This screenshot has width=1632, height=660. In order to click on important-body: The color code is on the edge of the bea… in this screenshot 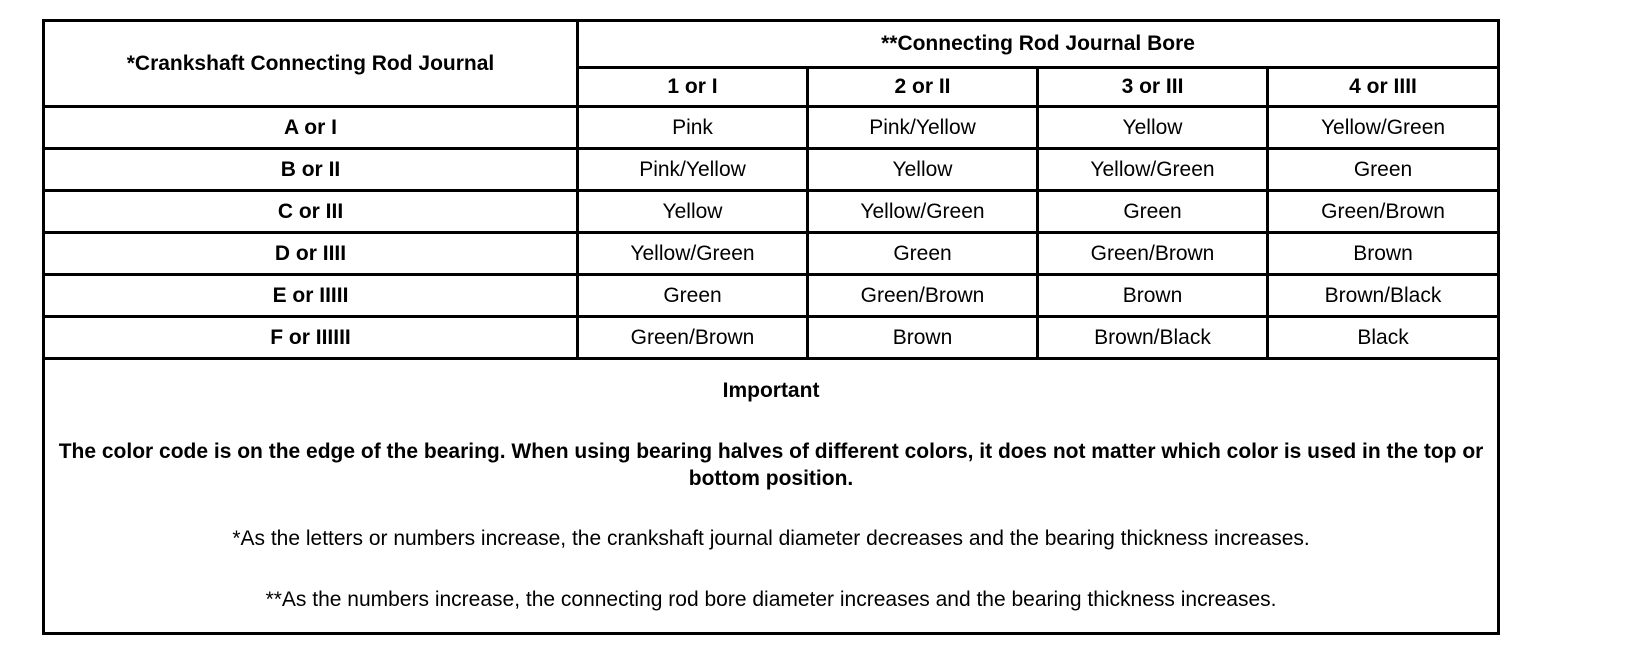, I will do `click(771, 464)`.